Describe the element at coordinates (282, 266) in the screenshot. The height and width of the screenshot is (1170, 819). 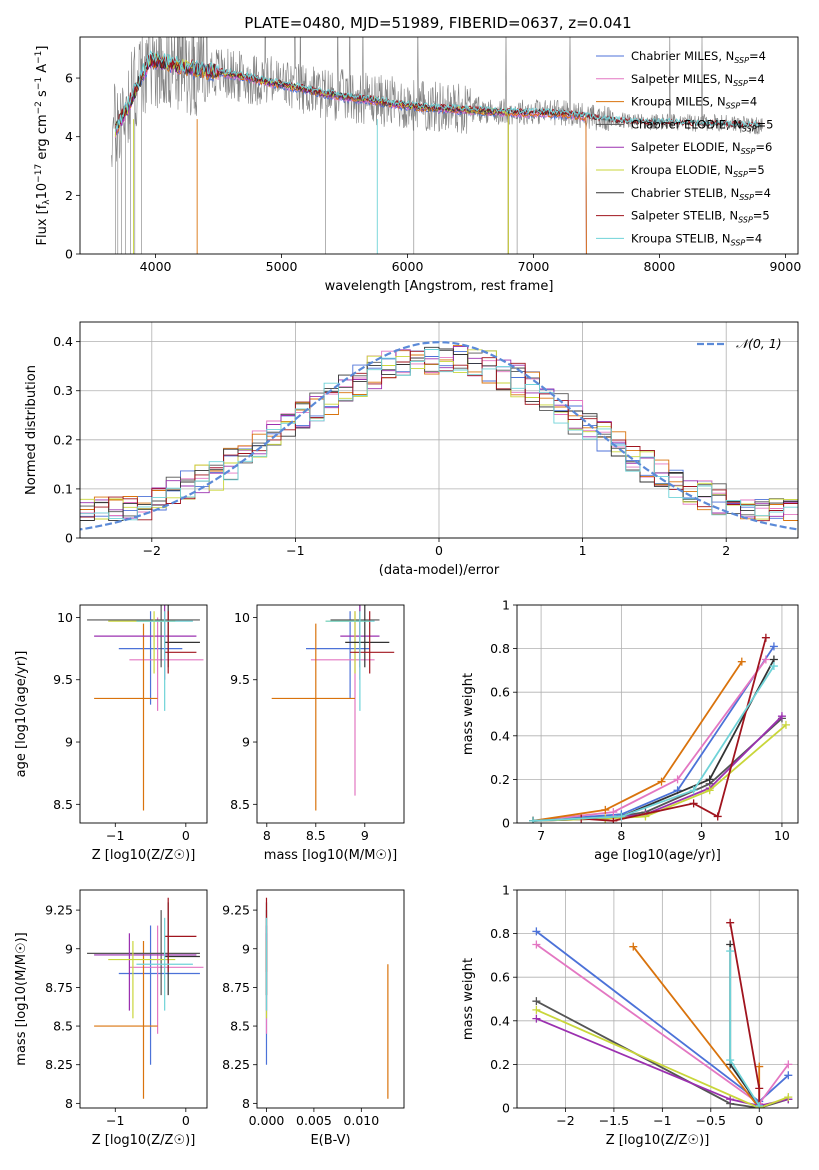
I see `x-tick-label: 5000` at that location.